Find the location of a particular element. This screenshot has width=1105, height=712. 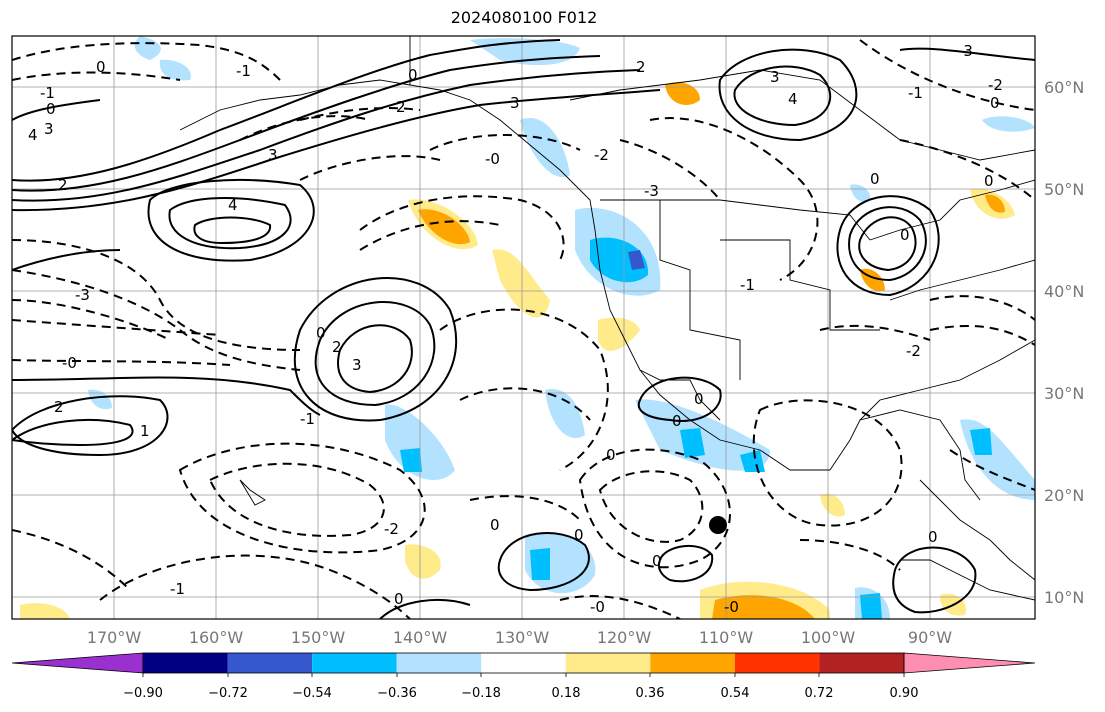

lon-tick-label: 100°W is located at coordinates (828, 637).